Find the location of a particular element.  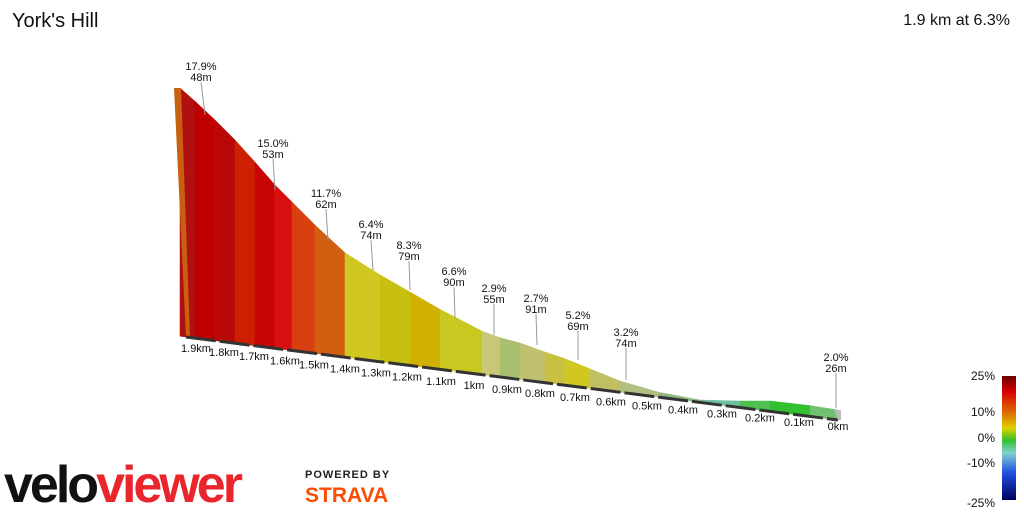

legend-label: -10% is located at coordinates (981, 463).